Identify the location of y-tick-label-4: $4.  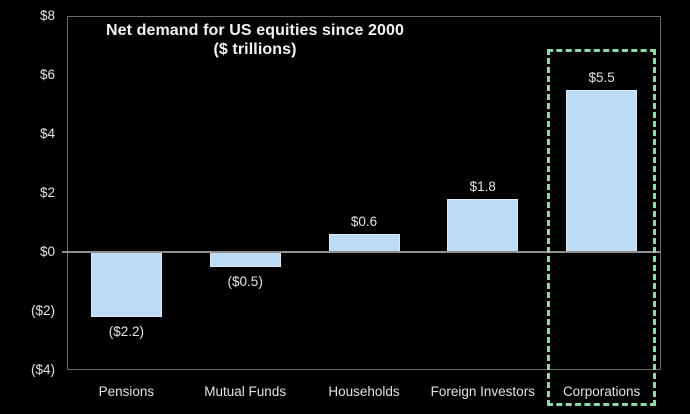
(47, 133).